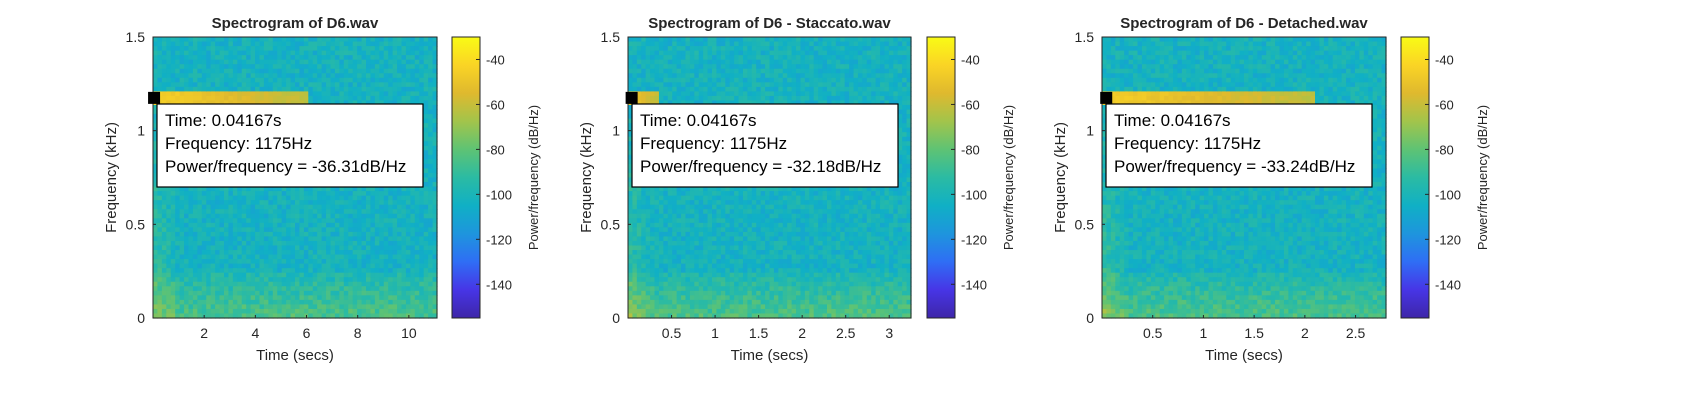 This screenshot has width=1704, height=406. I want to click on datatip-line: Power/frequency = -32.18dB/Hz, so click(760, 166).